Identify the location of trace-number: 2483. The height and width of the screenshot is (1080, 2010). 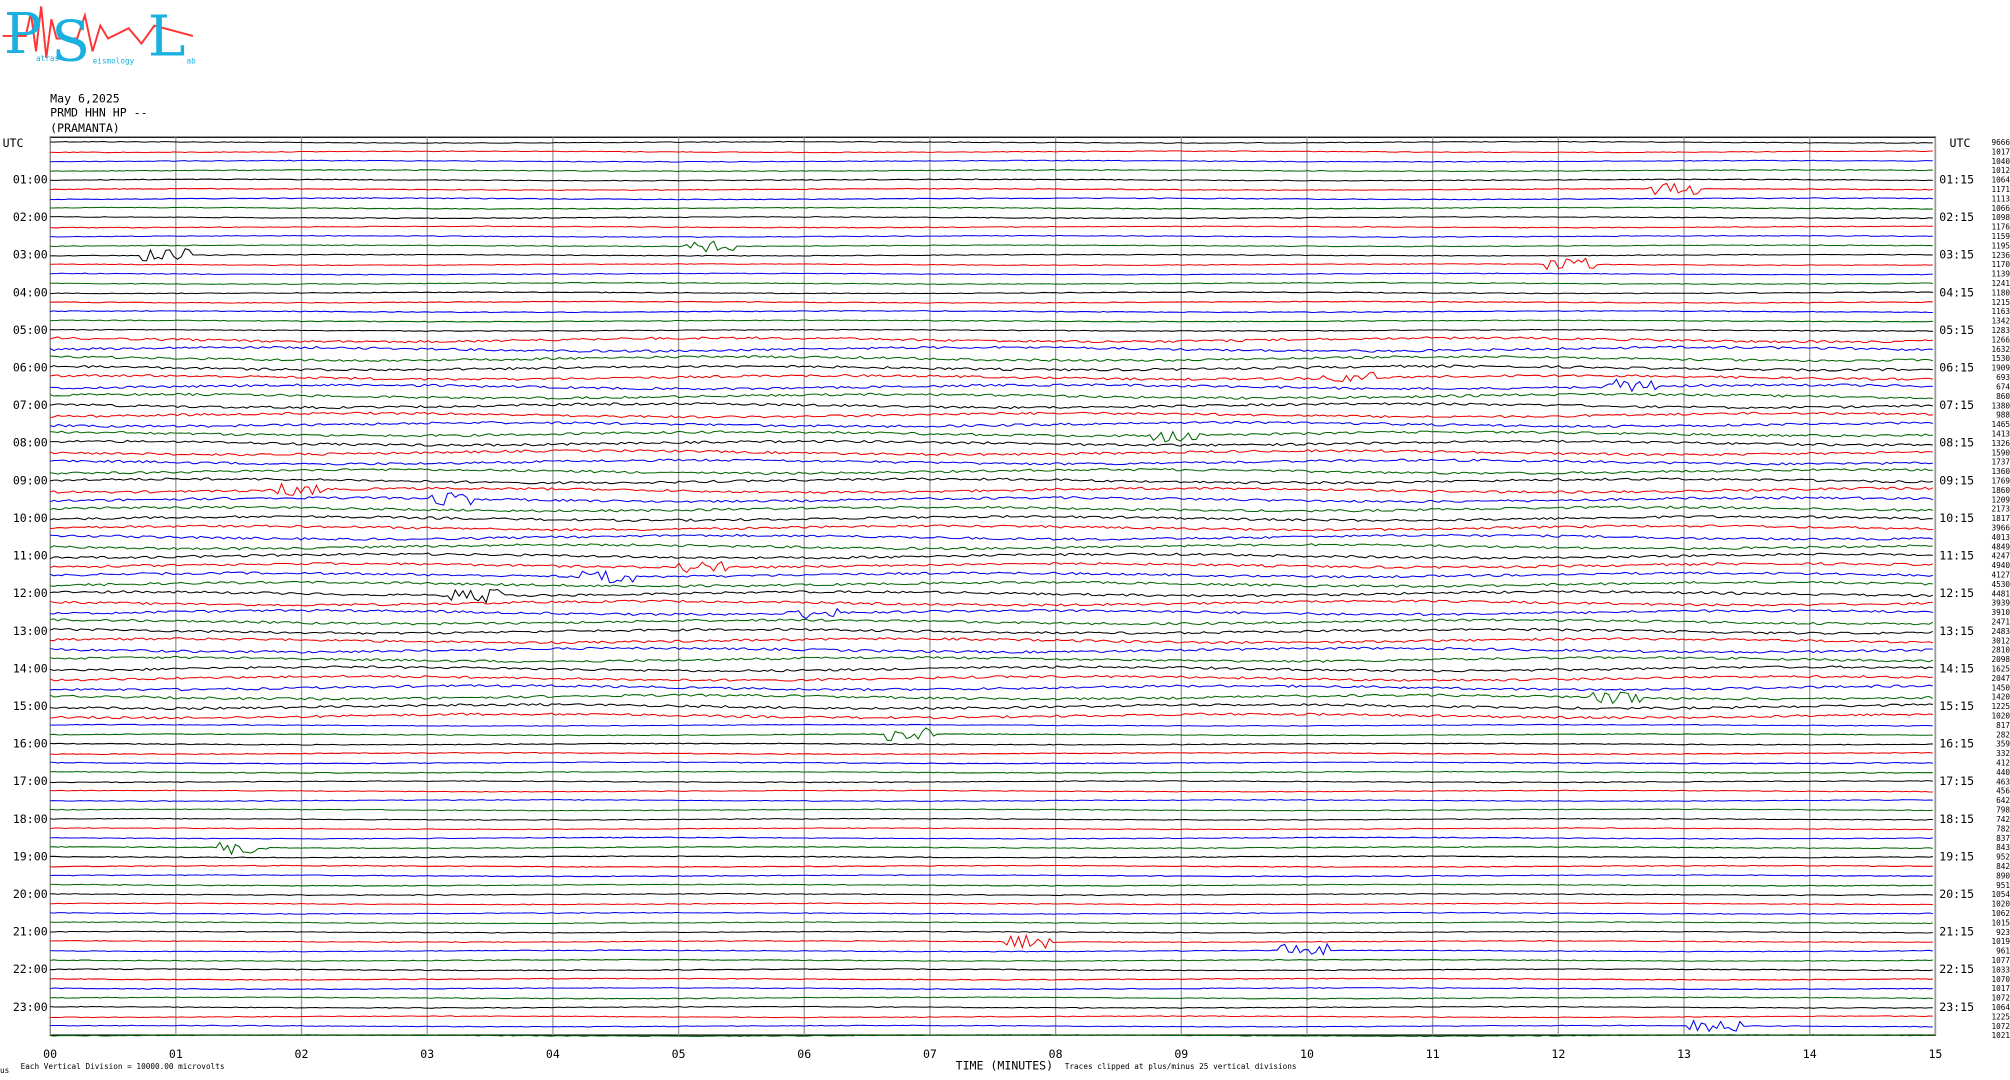
(2000, 631).